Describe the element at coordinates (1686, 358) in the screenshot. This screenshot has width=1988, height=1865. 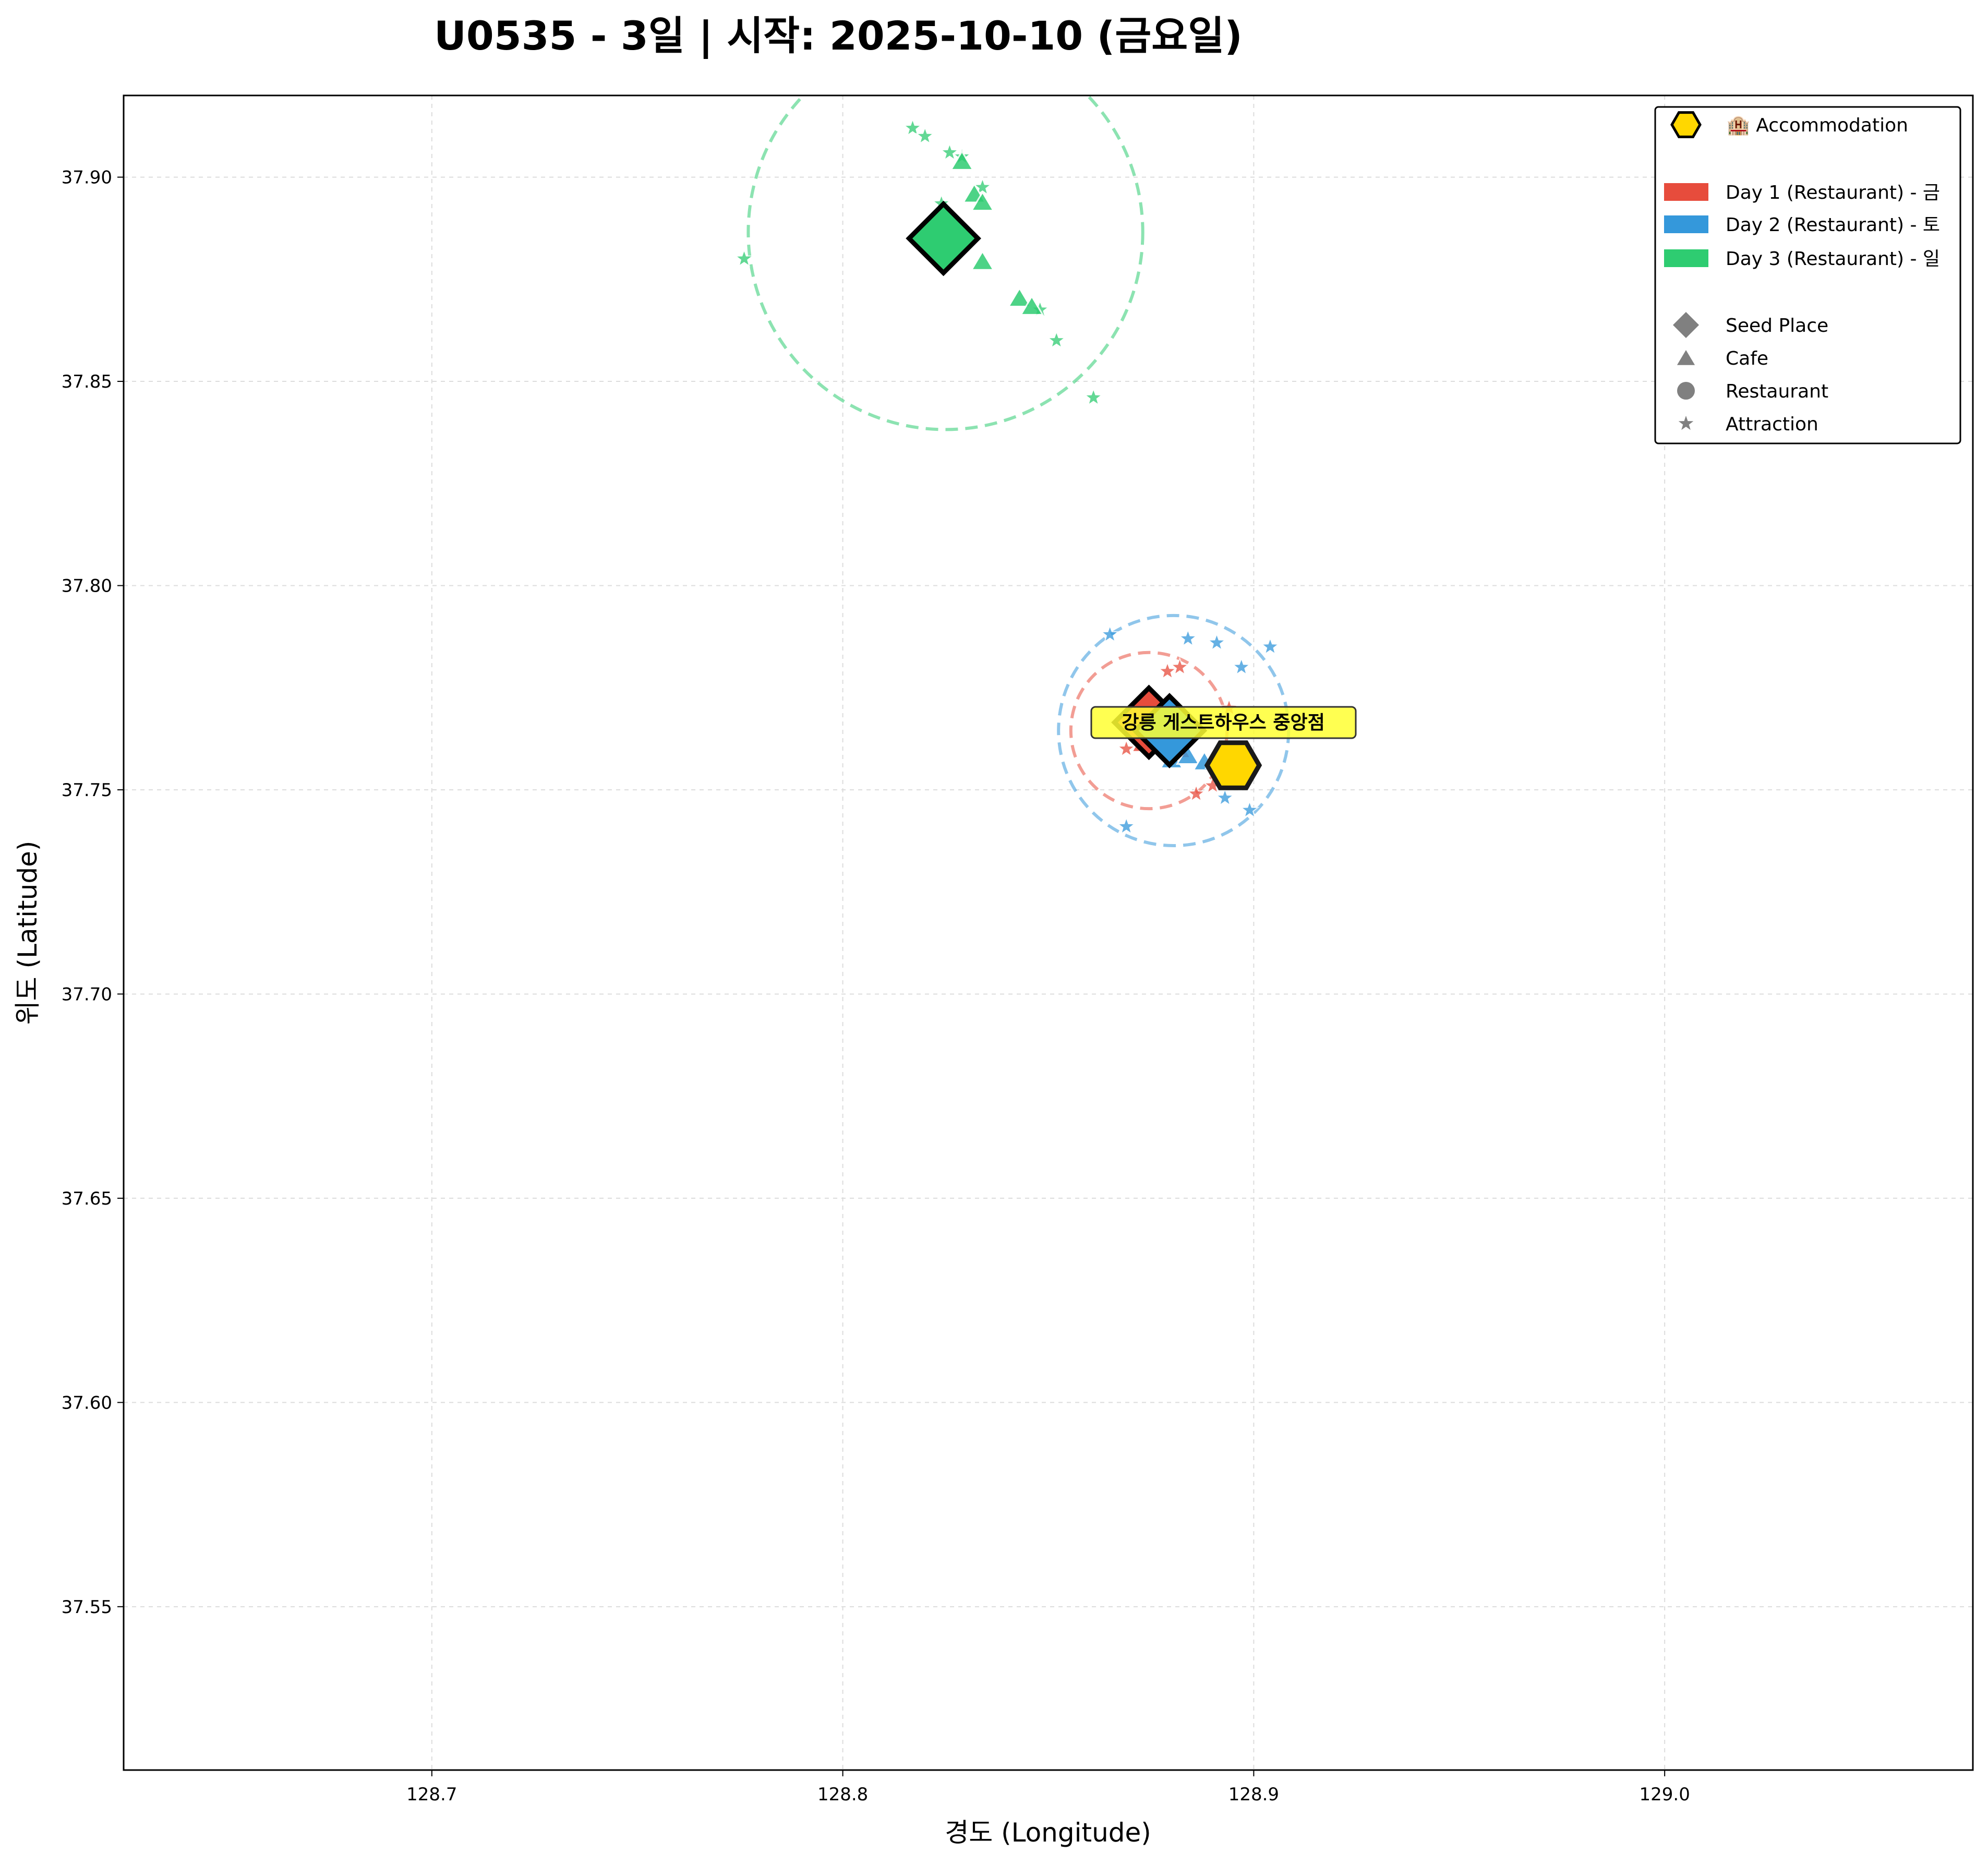
I see `legend-triangle-swatch` at that location.